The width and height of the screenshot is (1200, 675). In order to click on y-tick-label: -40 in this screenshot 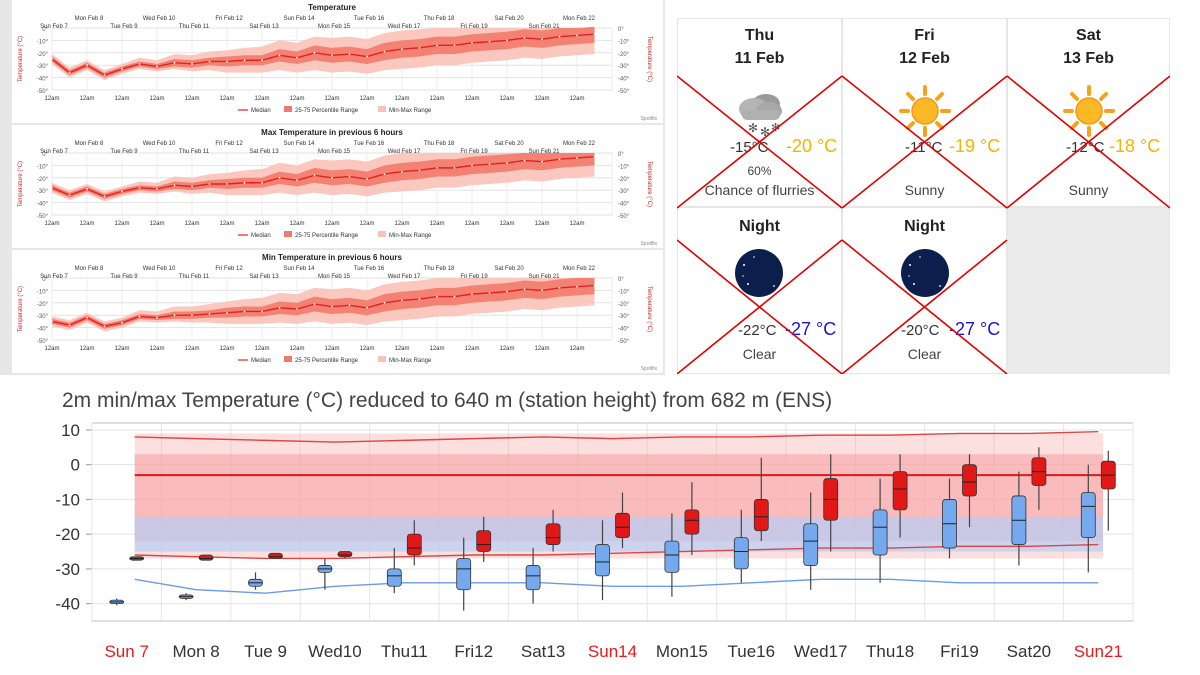, I will do `click(67, 604)`.